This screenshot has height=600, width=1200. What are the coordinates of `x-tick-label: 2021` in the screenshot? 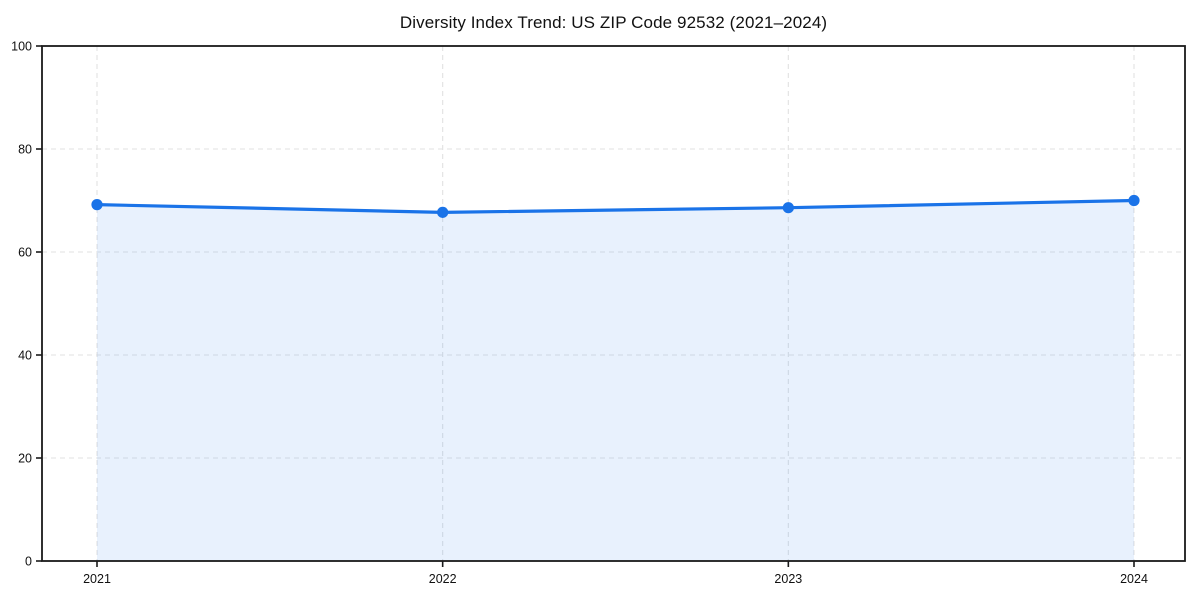 It's located at (97, 579).